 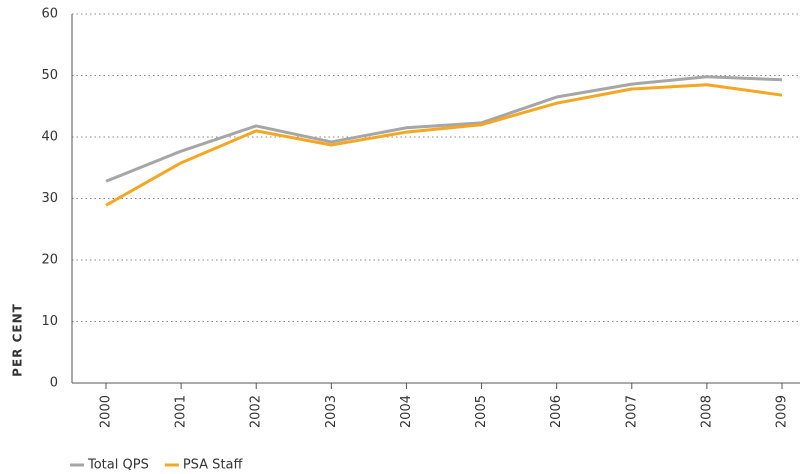 What do you see at coordinates (481, 411) in the screenshot?
I see `x-tick-label: 2005` at bounding box center [481, 411].